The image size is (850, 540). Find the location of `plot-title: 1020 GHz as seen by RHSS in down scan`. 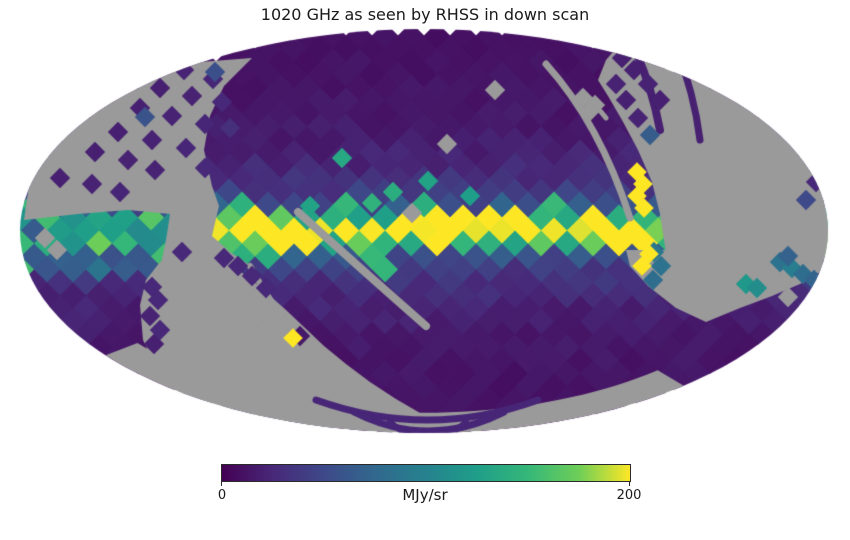

plot-title: 1020 GHz as seen by RHSS in down scan is located at coordinates (425, 14).